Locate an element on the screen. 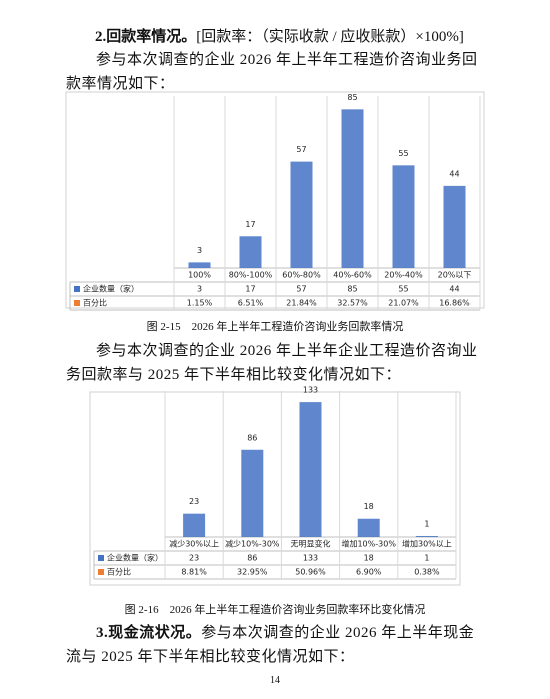  category-label: 无明显变化 is located at coordinates (311, 544).